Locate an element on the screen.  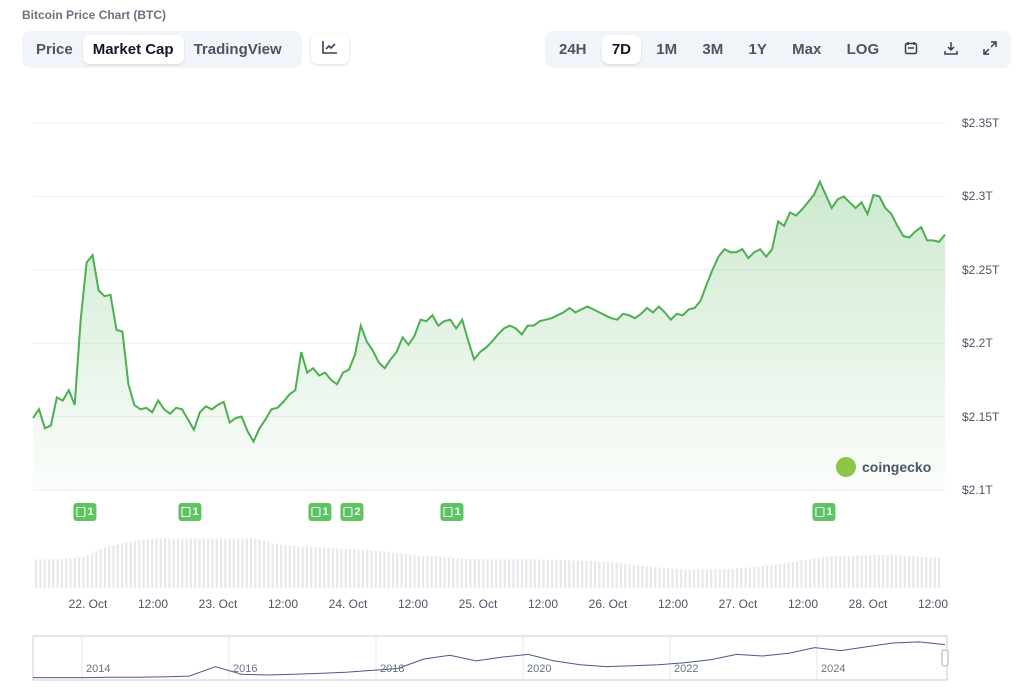
x-tick-label: 22. Oct is located at coordinates (88, 604).